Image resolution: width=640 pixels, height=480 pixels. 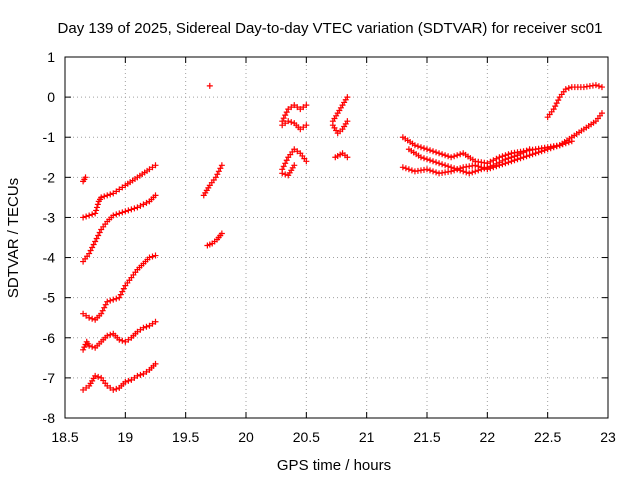 What do you see at coordinates (608, 437) in the screenshot?
I see `x-tick-label: 23` at bounding box center [608, 437].